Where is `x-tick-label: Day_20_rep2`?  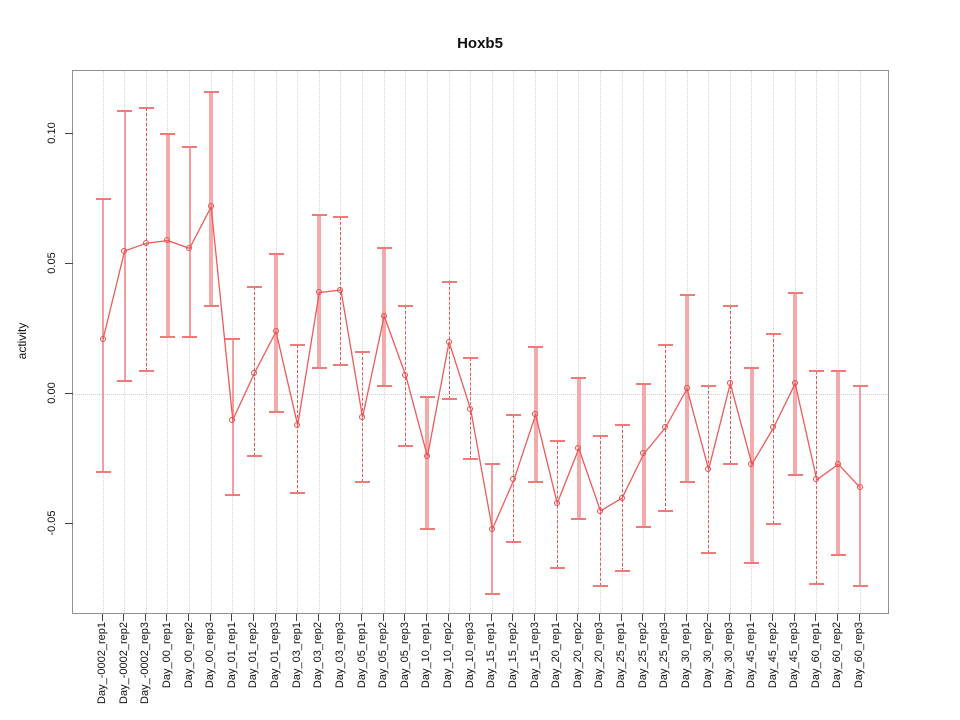 x-tick-label: Day_20_rep2 is located at coordinates (577, 655).